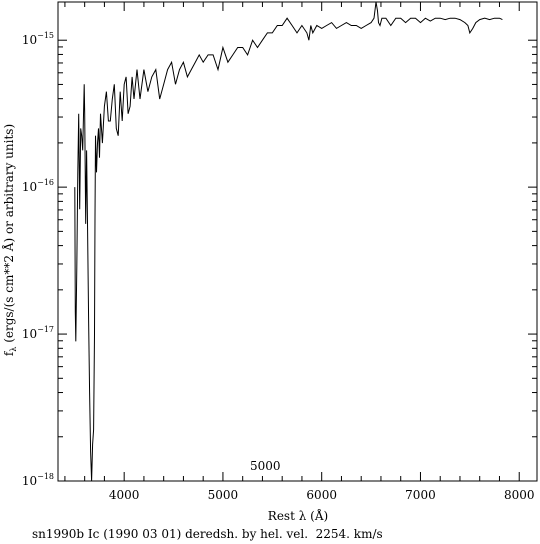 This screenshot has height=544, width=540. I want to click on x-tick-label: 5000, so click(223, 495).